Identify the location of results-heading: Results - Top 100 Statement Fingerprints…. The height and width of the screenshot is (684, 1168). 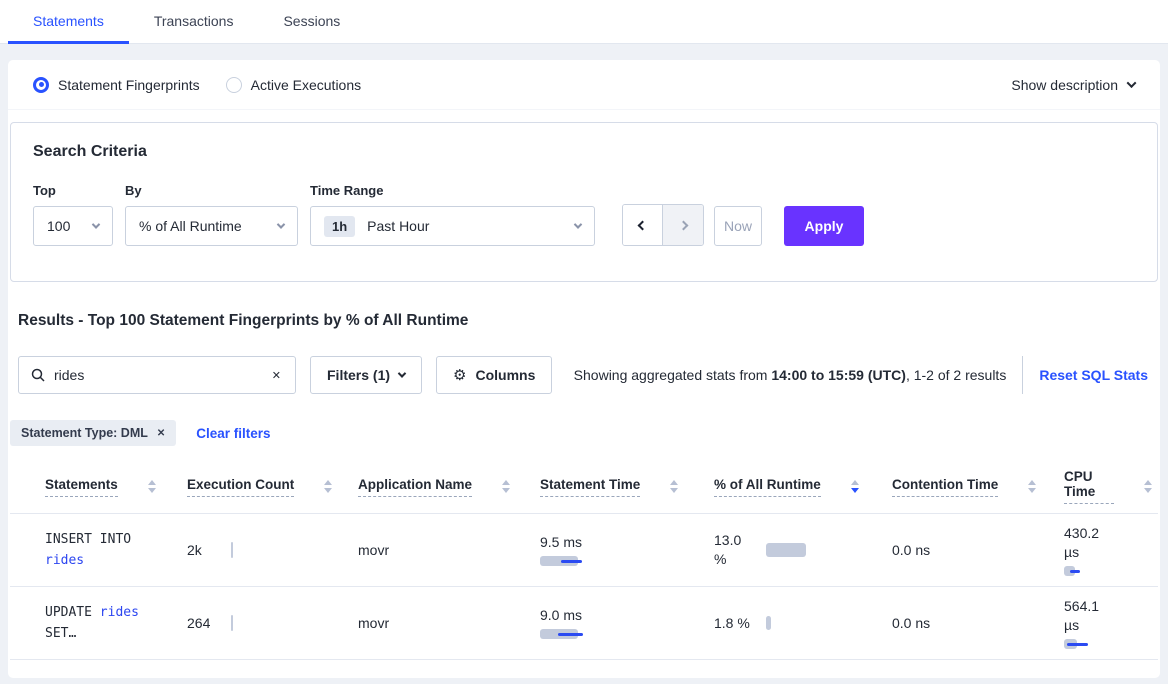
(243, 320).